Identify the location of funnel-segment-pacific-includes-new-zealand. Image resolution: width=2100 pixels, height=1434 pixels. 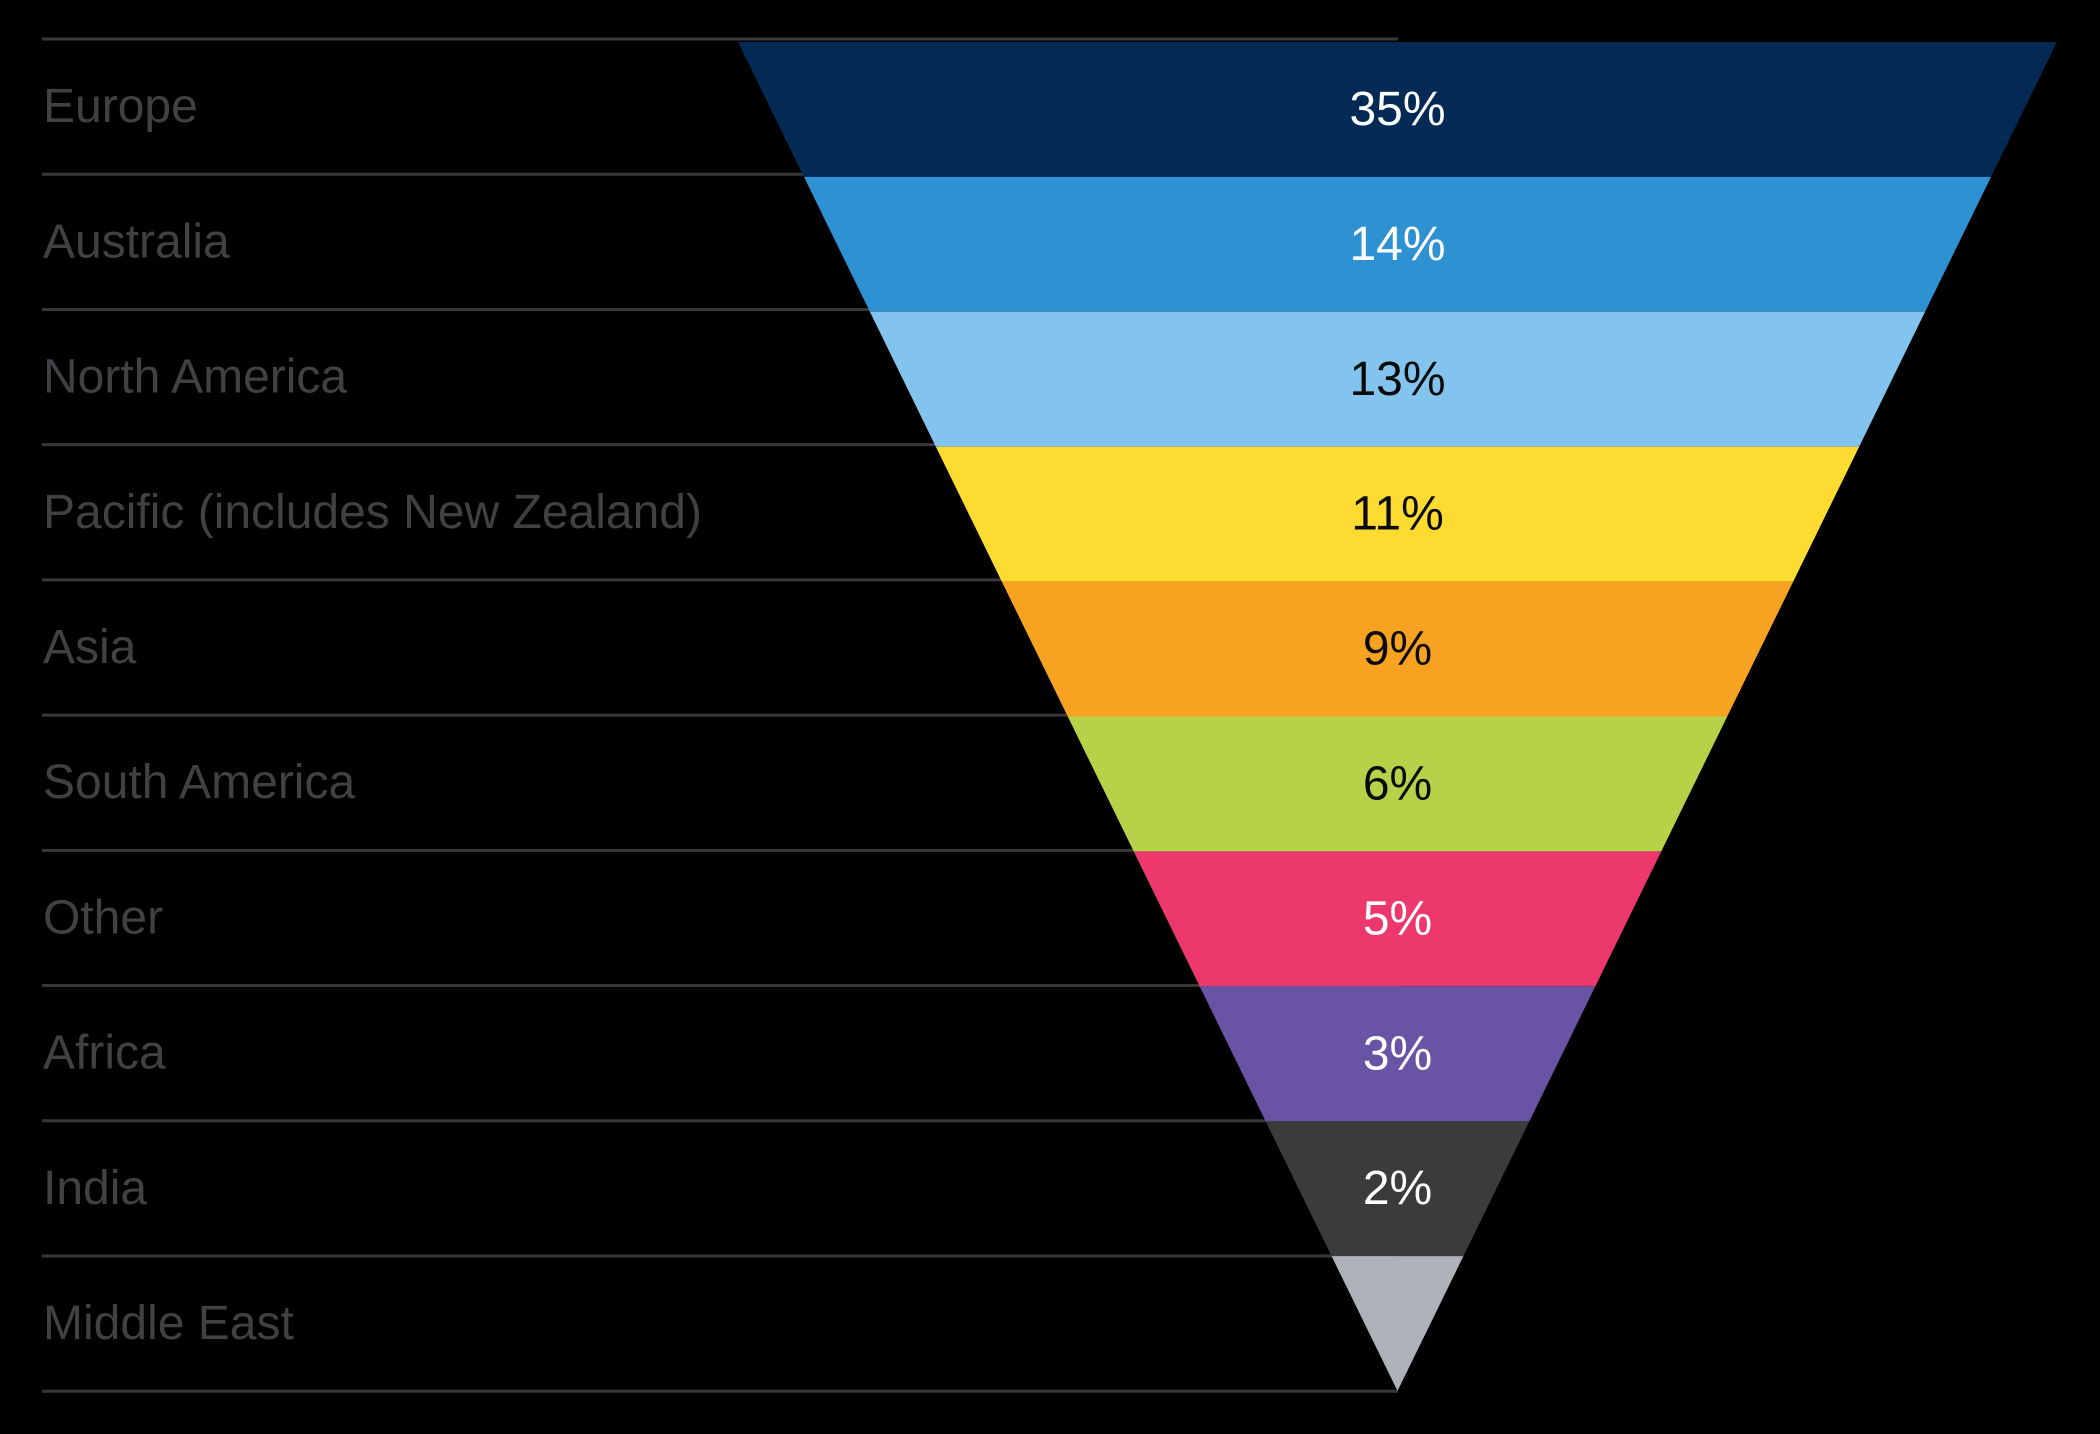
(1397, 514).